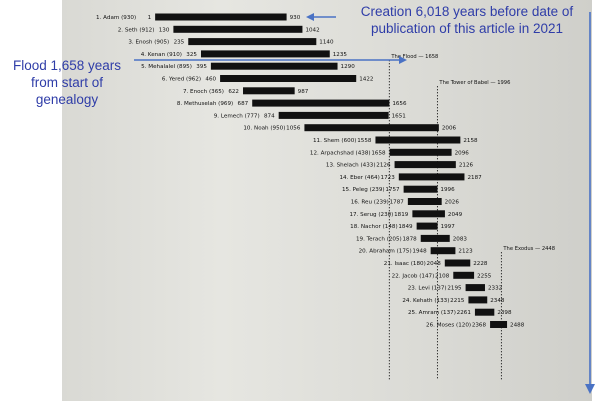  What do you see at coordinates (470, 141) in the screenshot?
I see `end-year-label: 2158` at bounding box center [470, 141].